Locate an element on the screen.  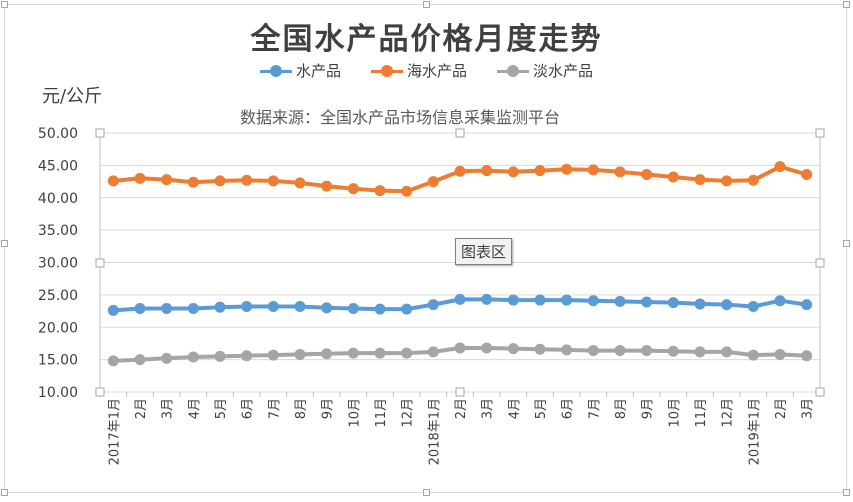
y-tick-label: 40.00 is located at coordinates (58, 199).